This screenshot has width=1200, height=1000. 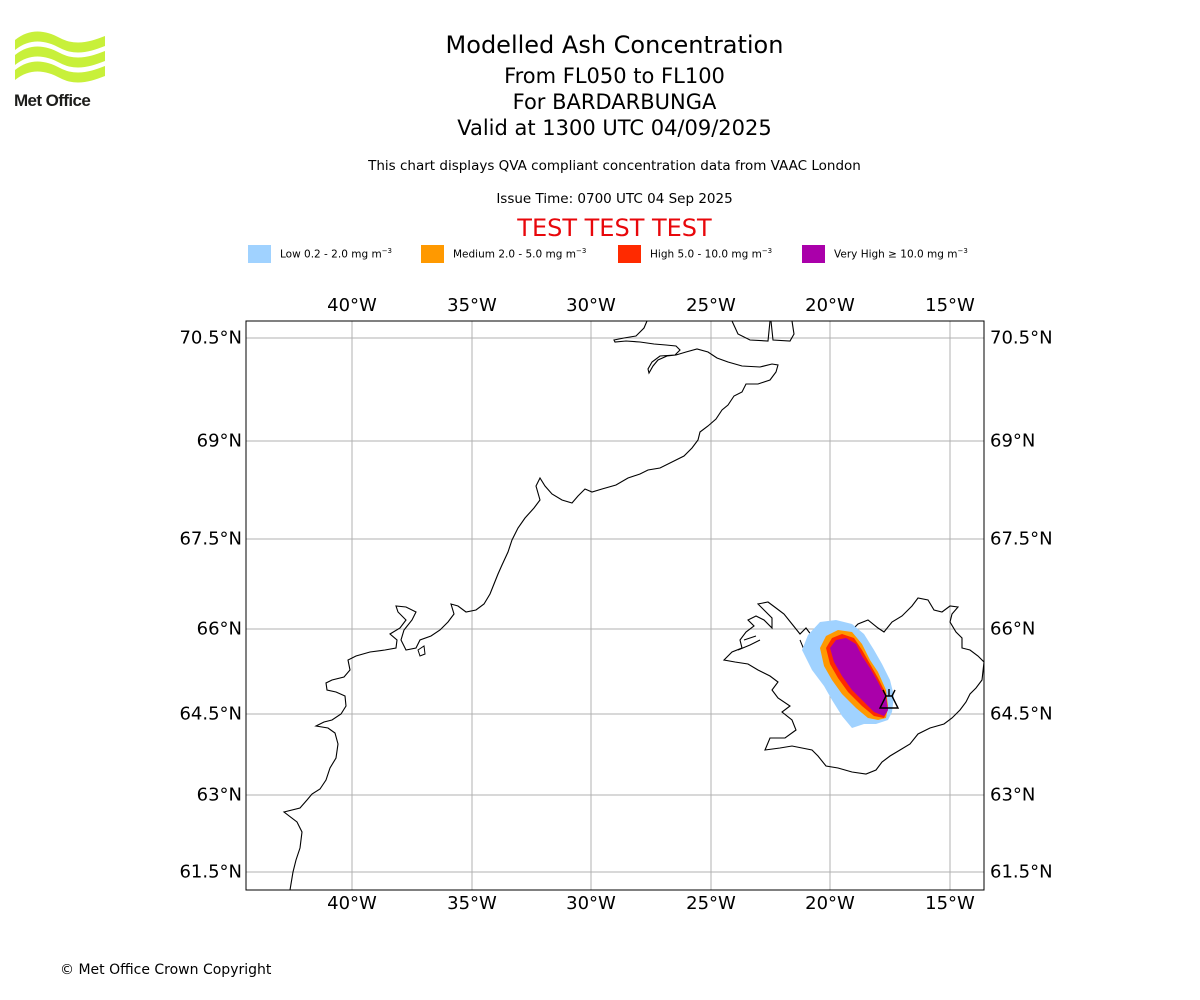 I want to click on lat-tick-left: 64.5°N, so click(x=210, y=714).